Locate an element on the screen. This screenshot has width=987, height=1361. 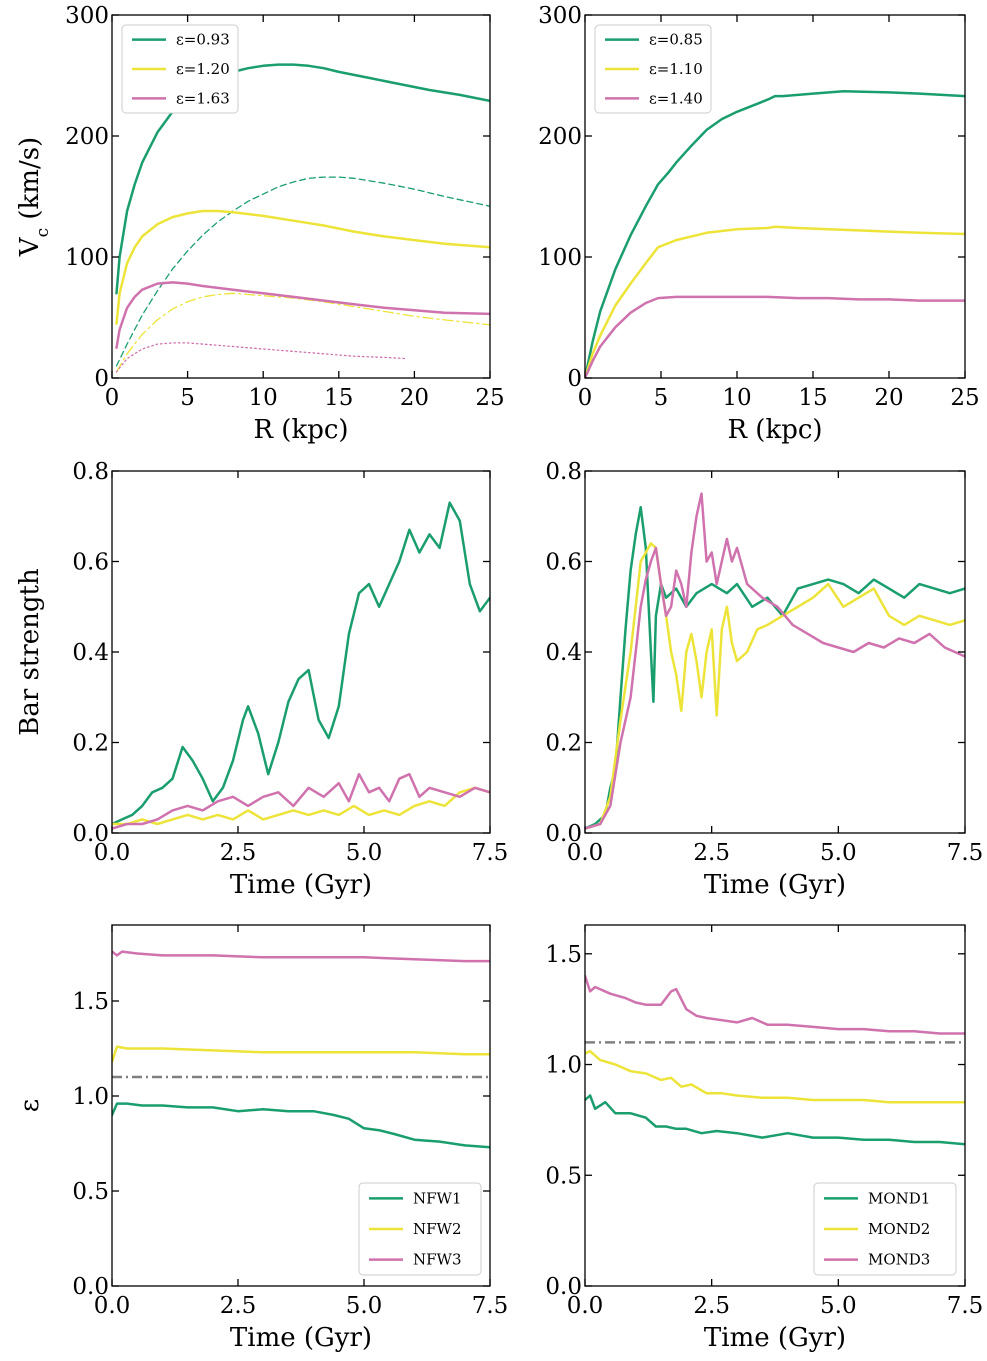
series-line-1.10 is located at coordinates (775, 301).